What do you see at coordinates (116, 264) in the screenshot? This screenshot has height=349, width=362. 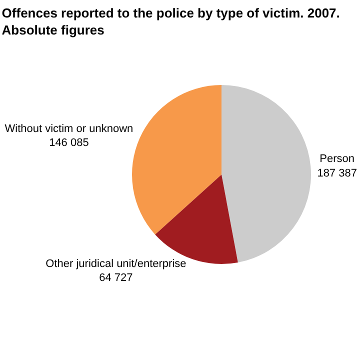 I see `slice-label: Other juridical unit/enterprise` at bounding box center [116, 264].